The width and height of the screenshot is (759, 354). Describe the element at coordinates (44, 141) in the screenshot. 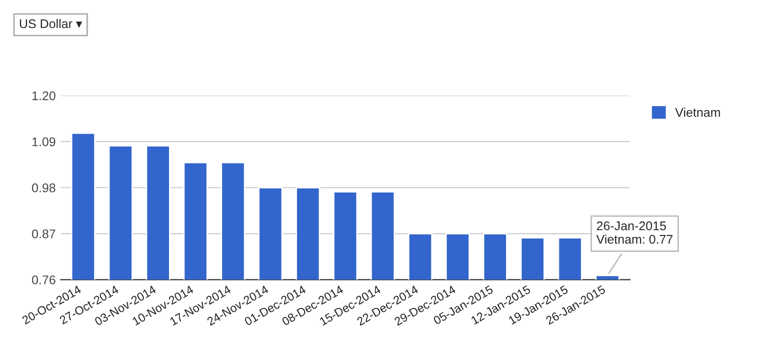

I see `y-tick-label: 1.09` at that location.